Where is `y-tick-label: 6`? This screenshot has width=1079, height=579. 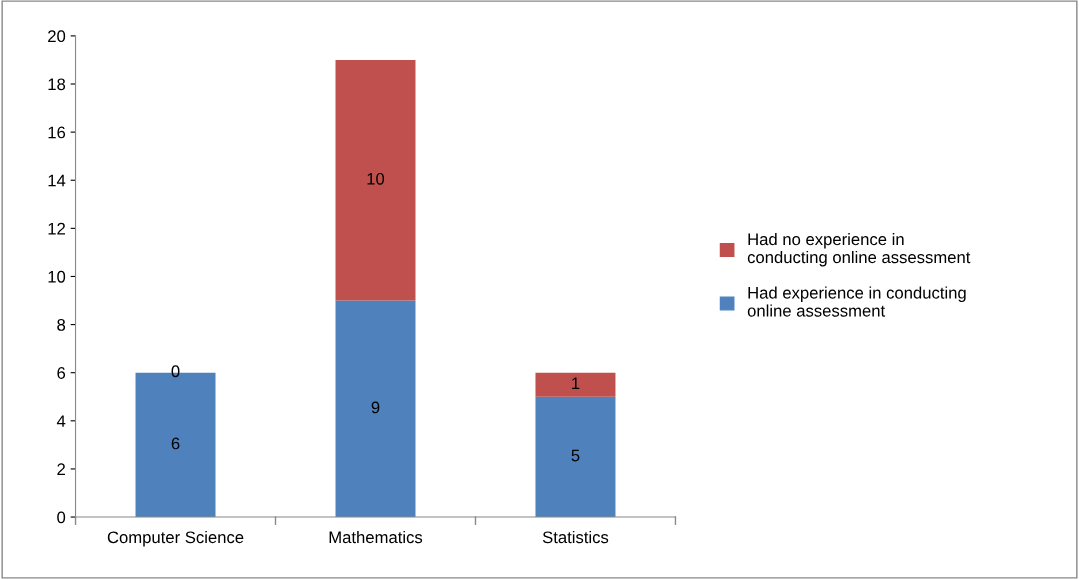 y-tick-label: 6 is located at coordinates (61, 373).